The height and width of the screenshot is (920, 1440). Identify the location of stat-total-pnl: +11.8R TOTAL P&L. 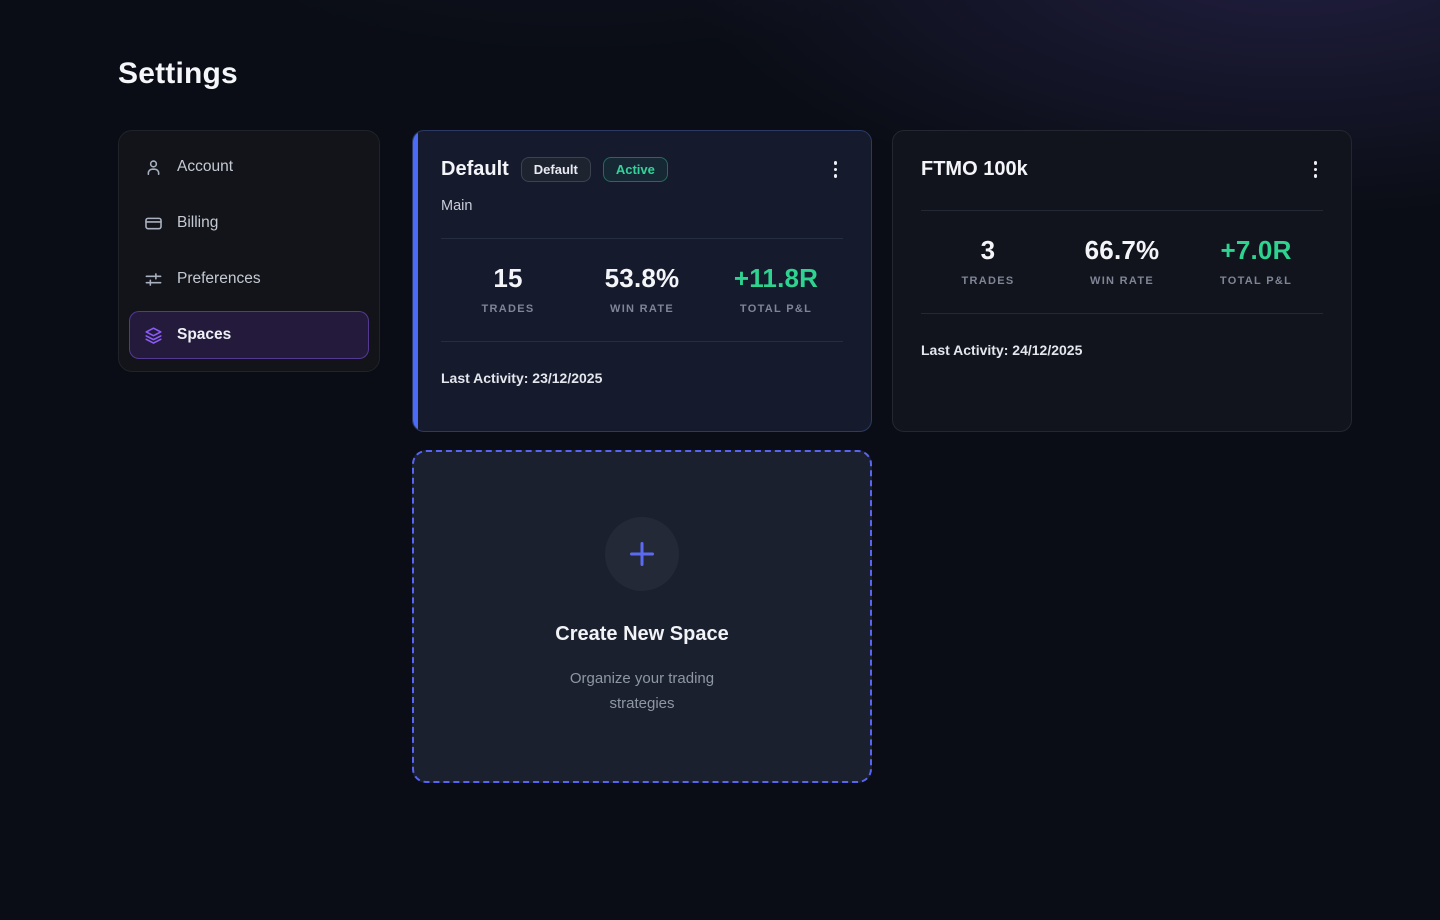
(776, 289).